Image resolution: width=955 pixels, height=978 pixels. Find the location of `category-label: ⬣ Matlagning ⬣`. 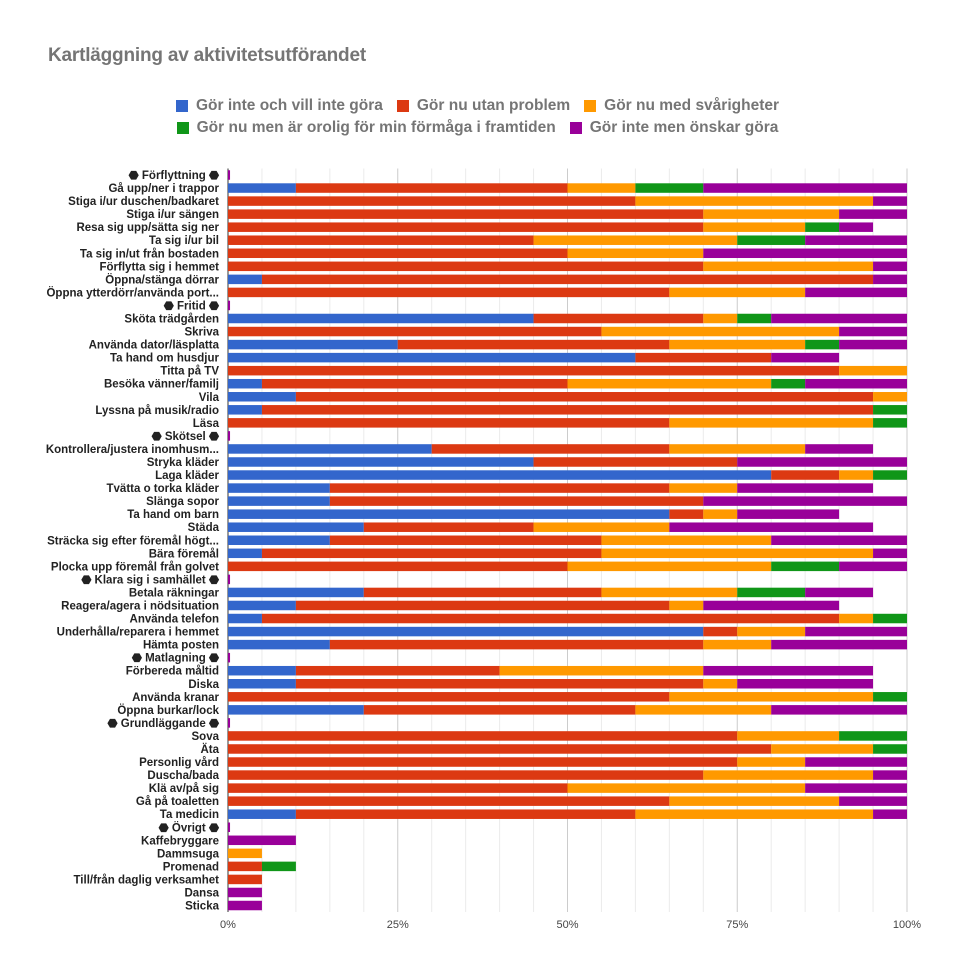

category-label: ⬣ Matlagning ⬣ is located at coordinates (175, 659).